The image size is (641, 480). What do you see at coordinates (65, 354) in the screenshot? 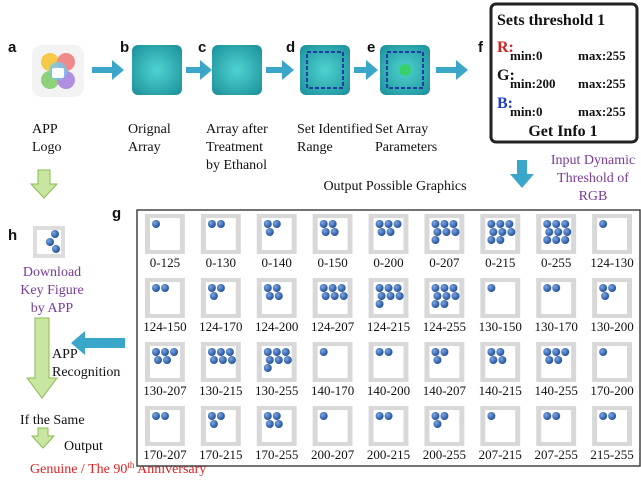
I see `recognition-label: APP` at bounding box center [65, 354].